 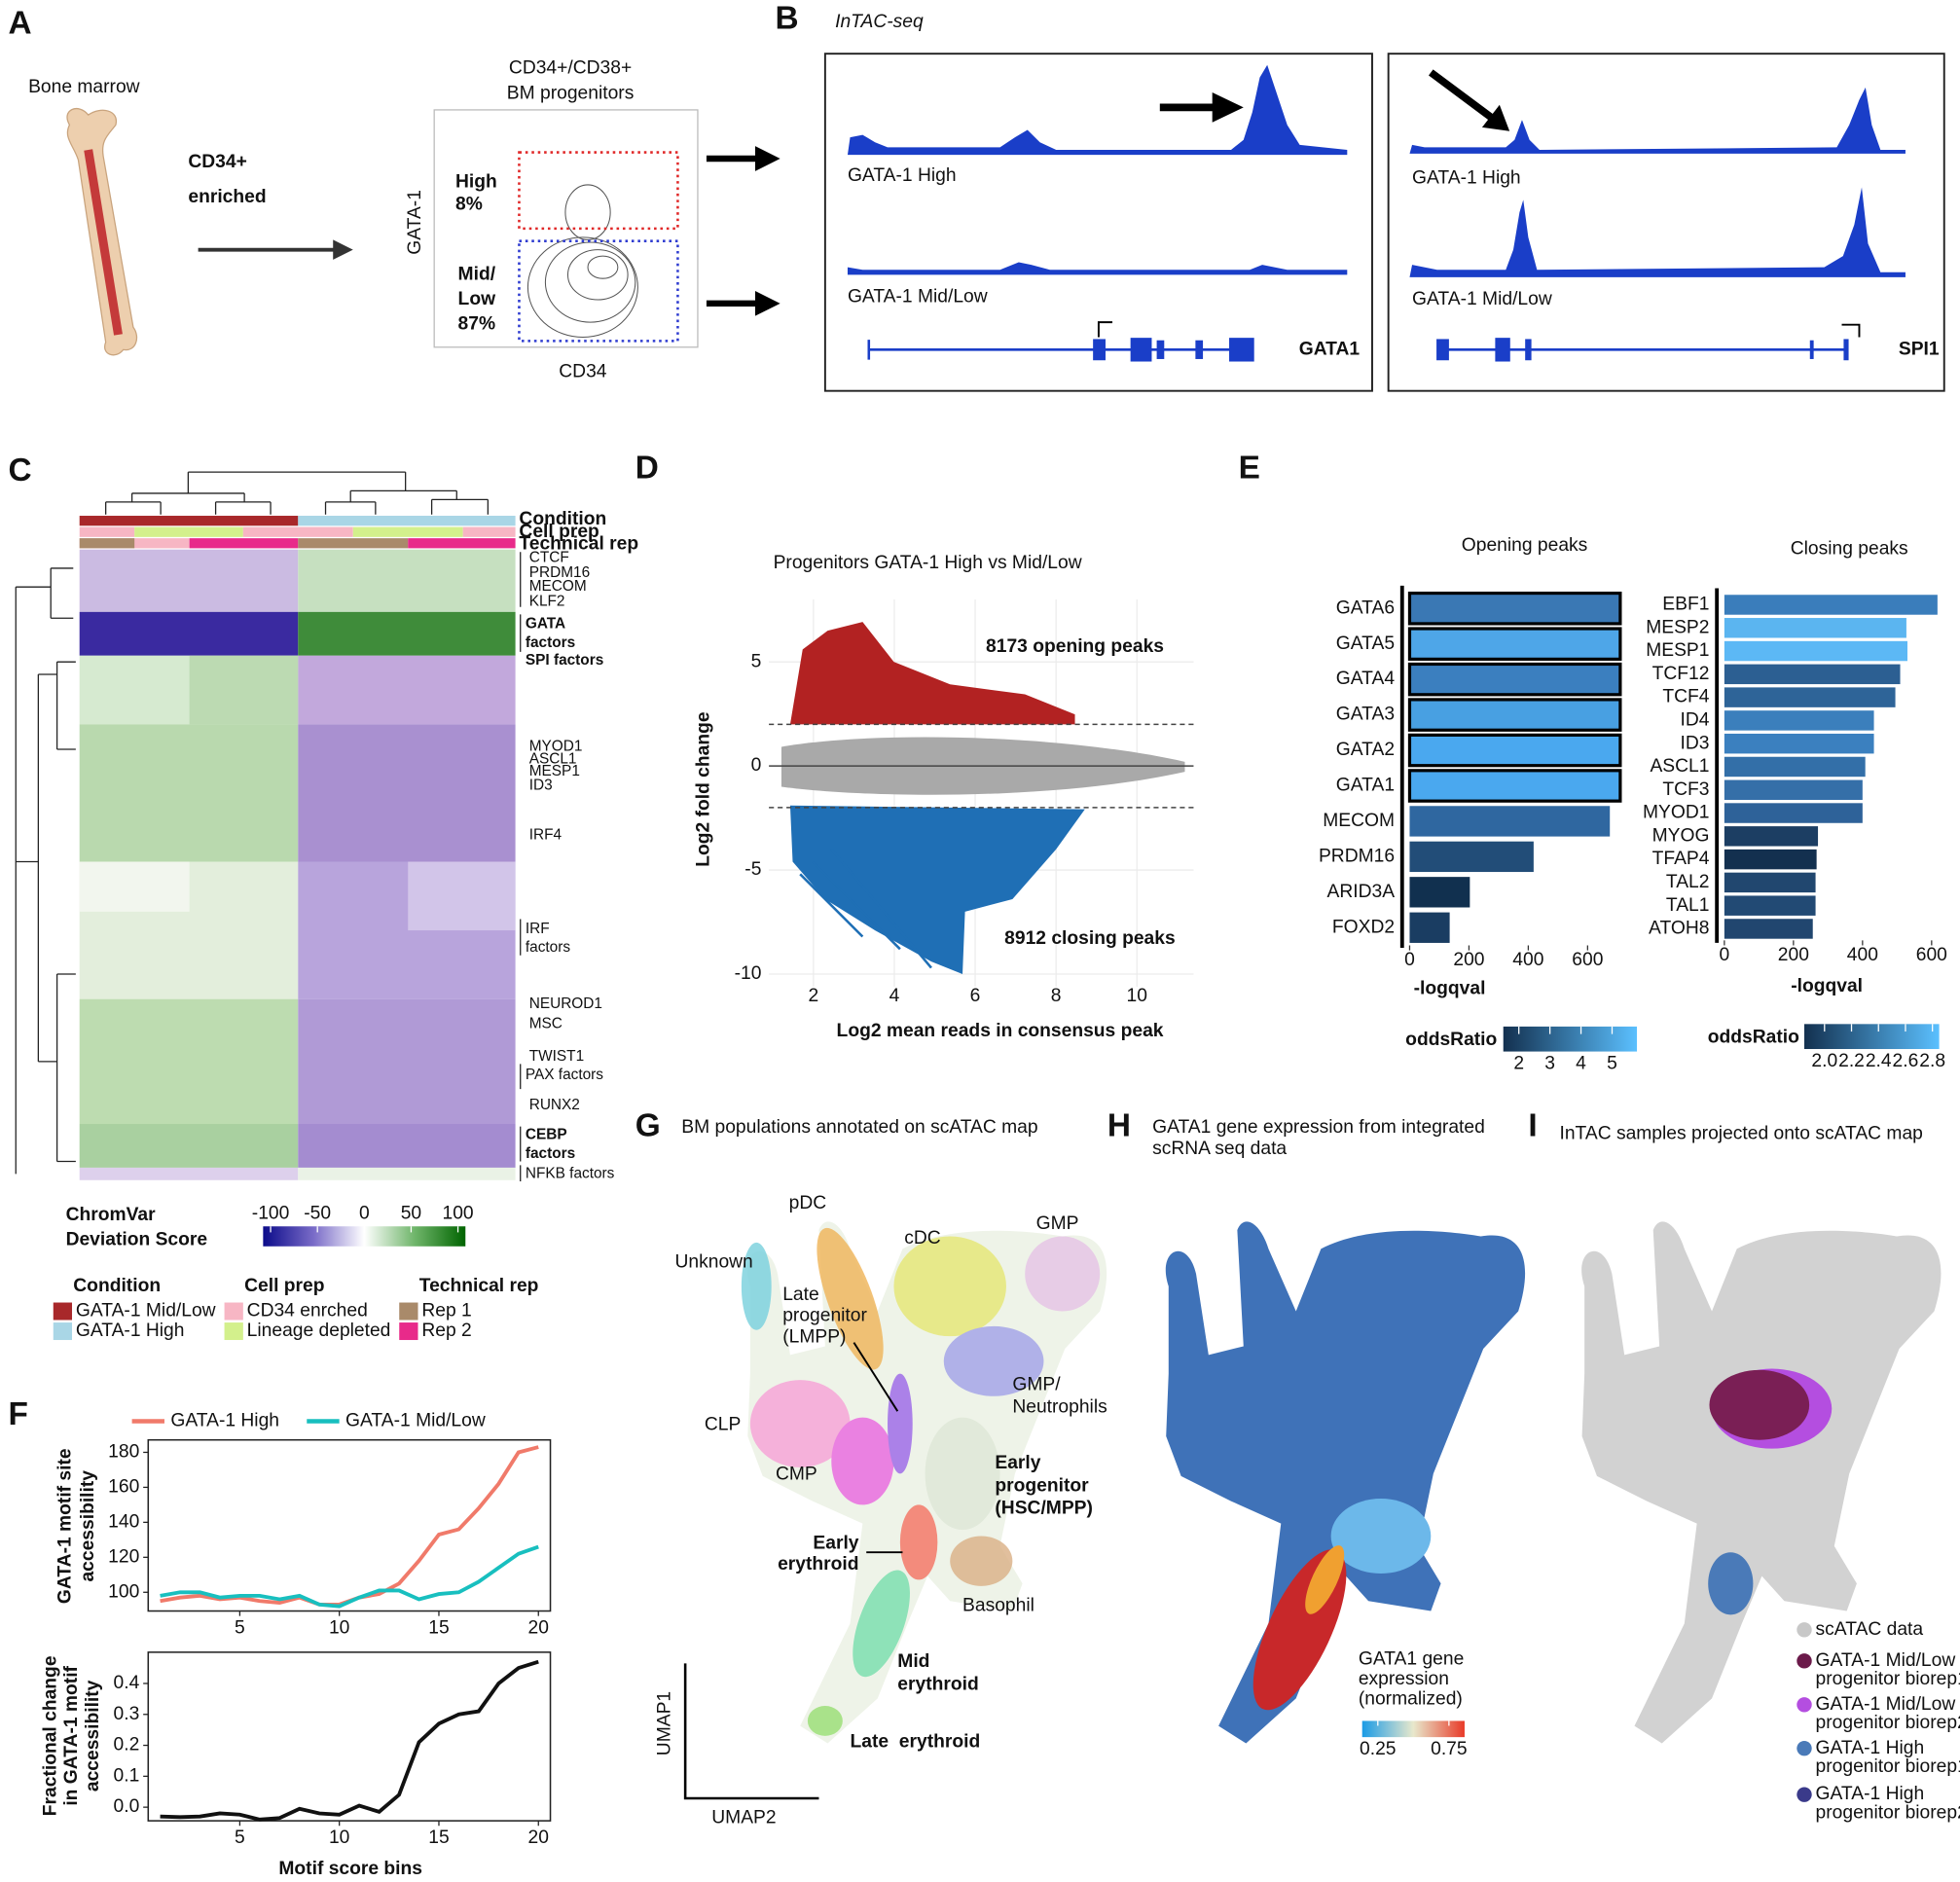 I want to click on panel-label: D, so click(x=647, y=468).